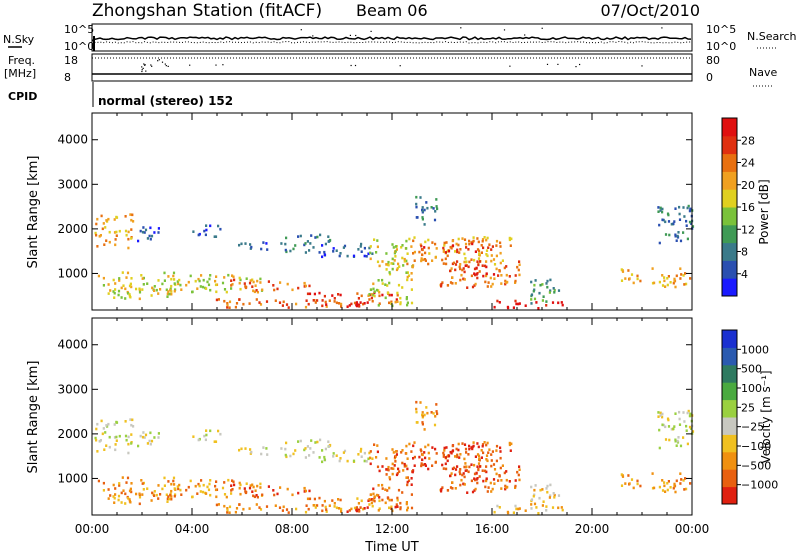  What do you see at coordinates (72, 184) in the screenshot?
I see `y-tick-label: 3000` at bounding box center [72, 184].